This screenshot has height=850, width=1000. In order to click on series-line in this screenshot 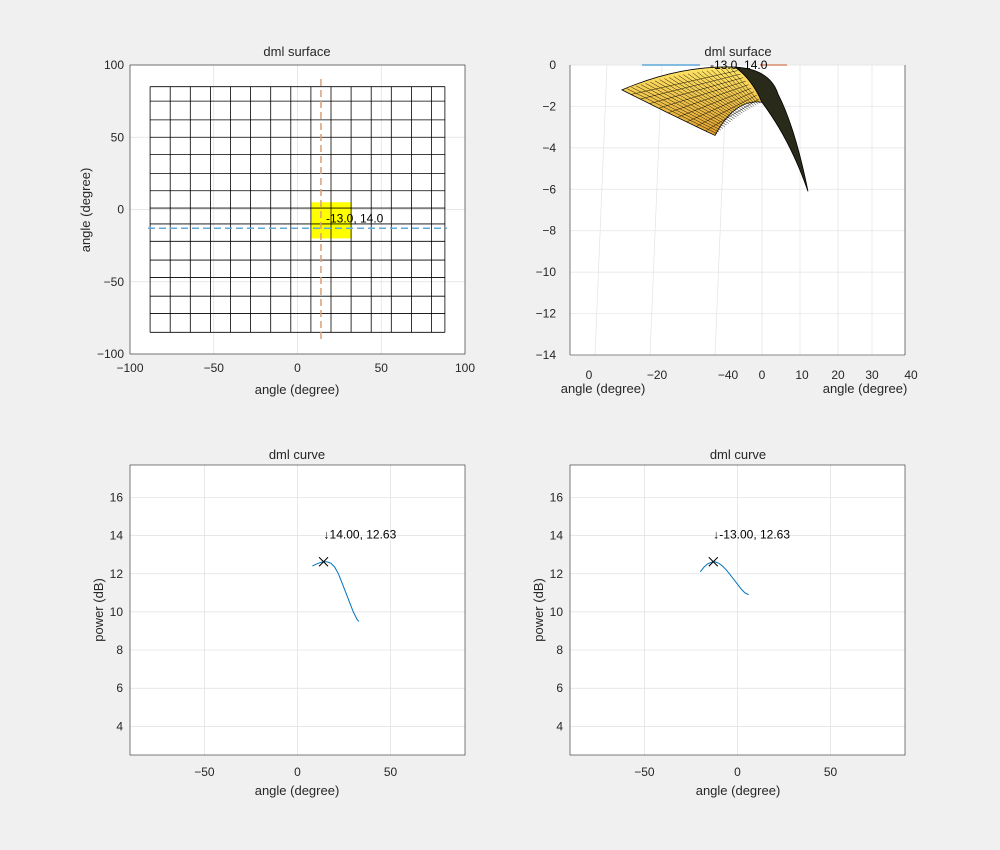, I will do `click(336, 591)`.